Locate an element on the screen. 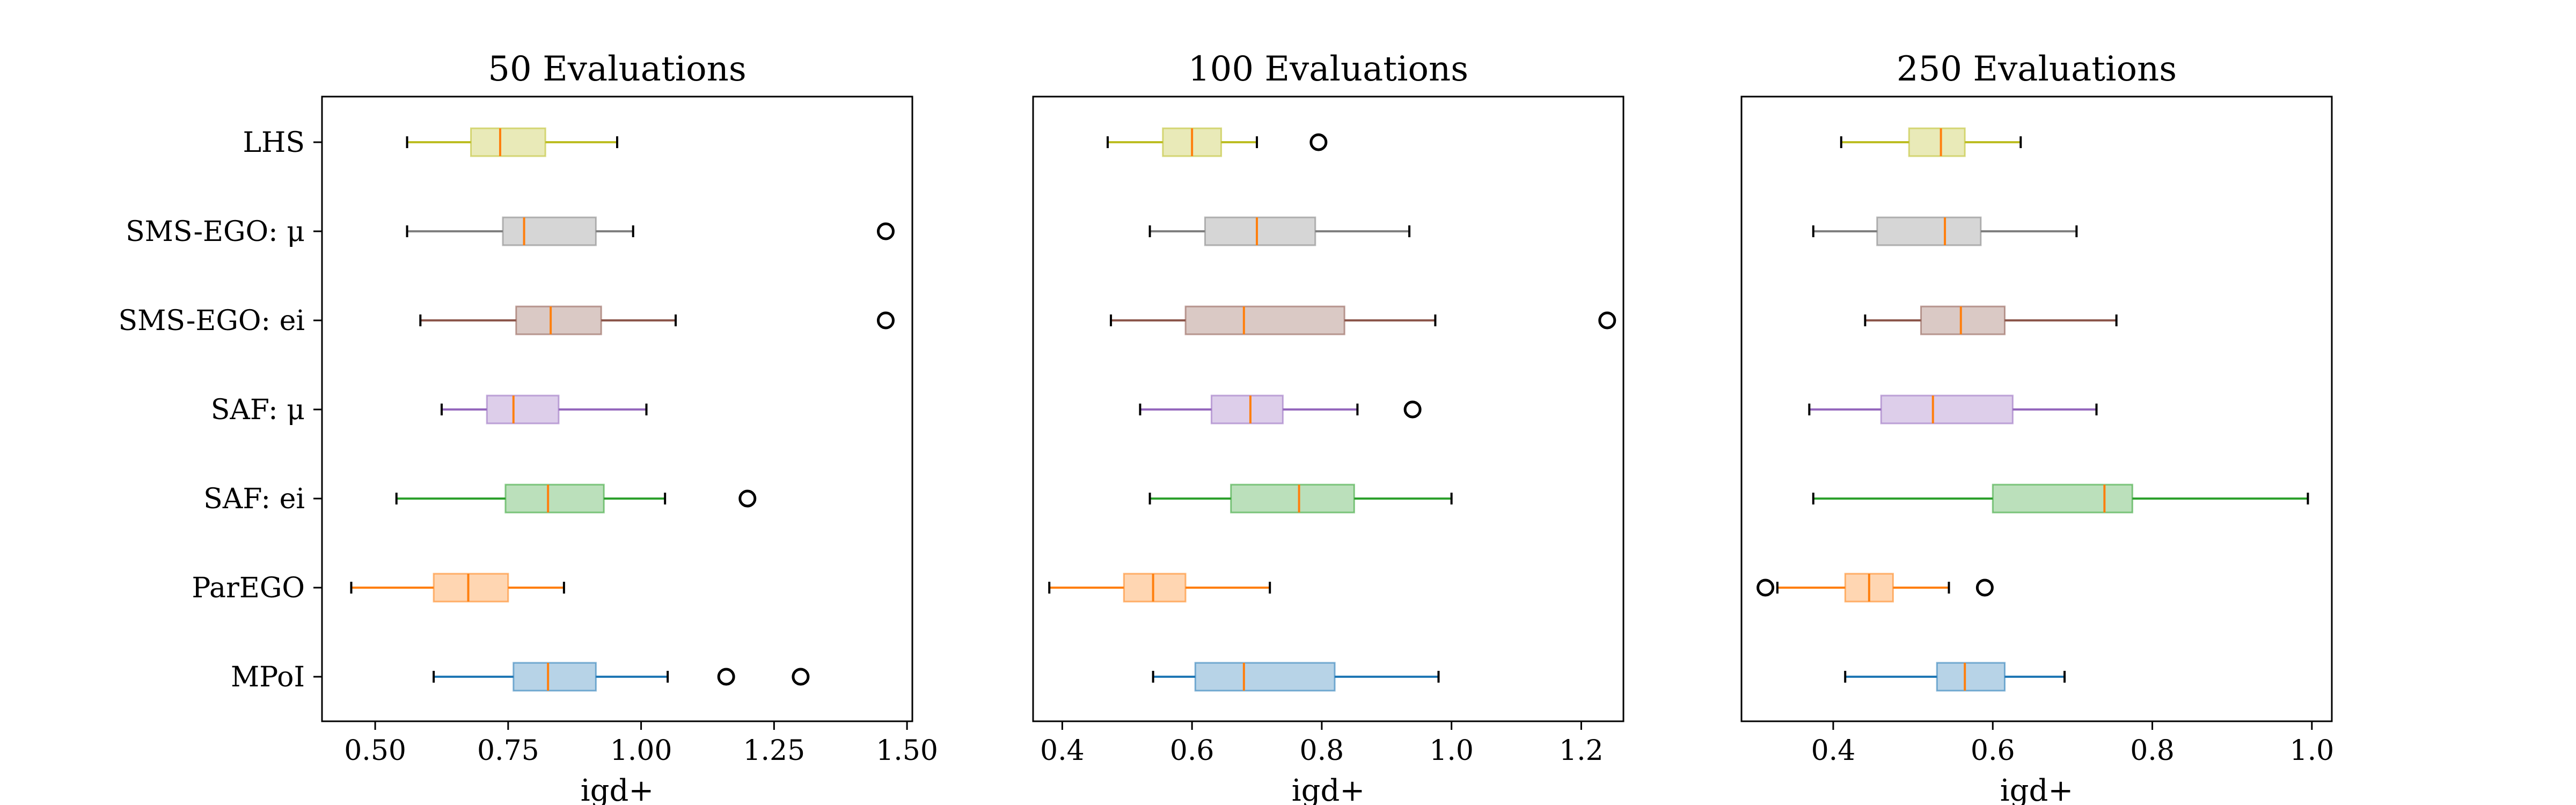 This screenshot has width=2576, height=805. panel-title: 250 Evaluations is located at coordinates (2037, 69).